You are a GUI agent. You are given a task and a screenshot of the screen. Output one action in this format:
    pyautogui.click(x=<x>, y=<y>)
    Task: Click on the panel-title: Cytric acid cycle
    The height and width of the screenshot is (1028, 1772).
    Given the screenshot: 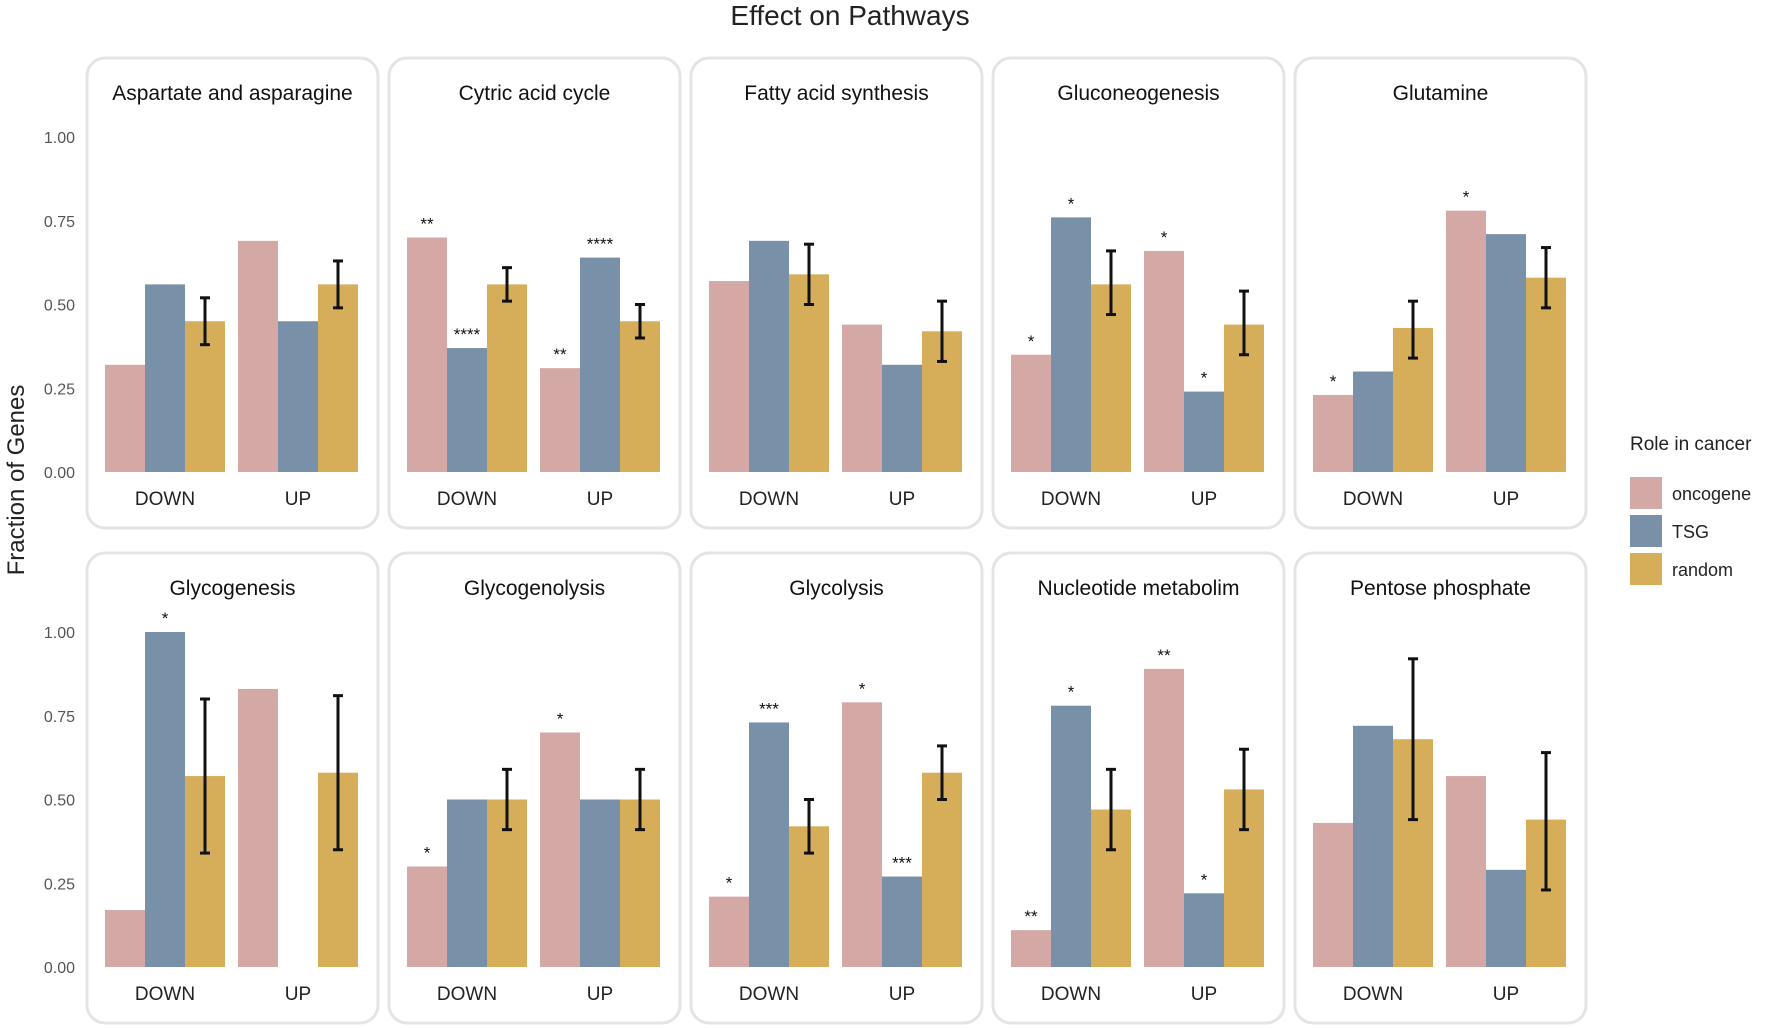 What is the action you would take?
    pyautogui.click(x=535, y=93)
    